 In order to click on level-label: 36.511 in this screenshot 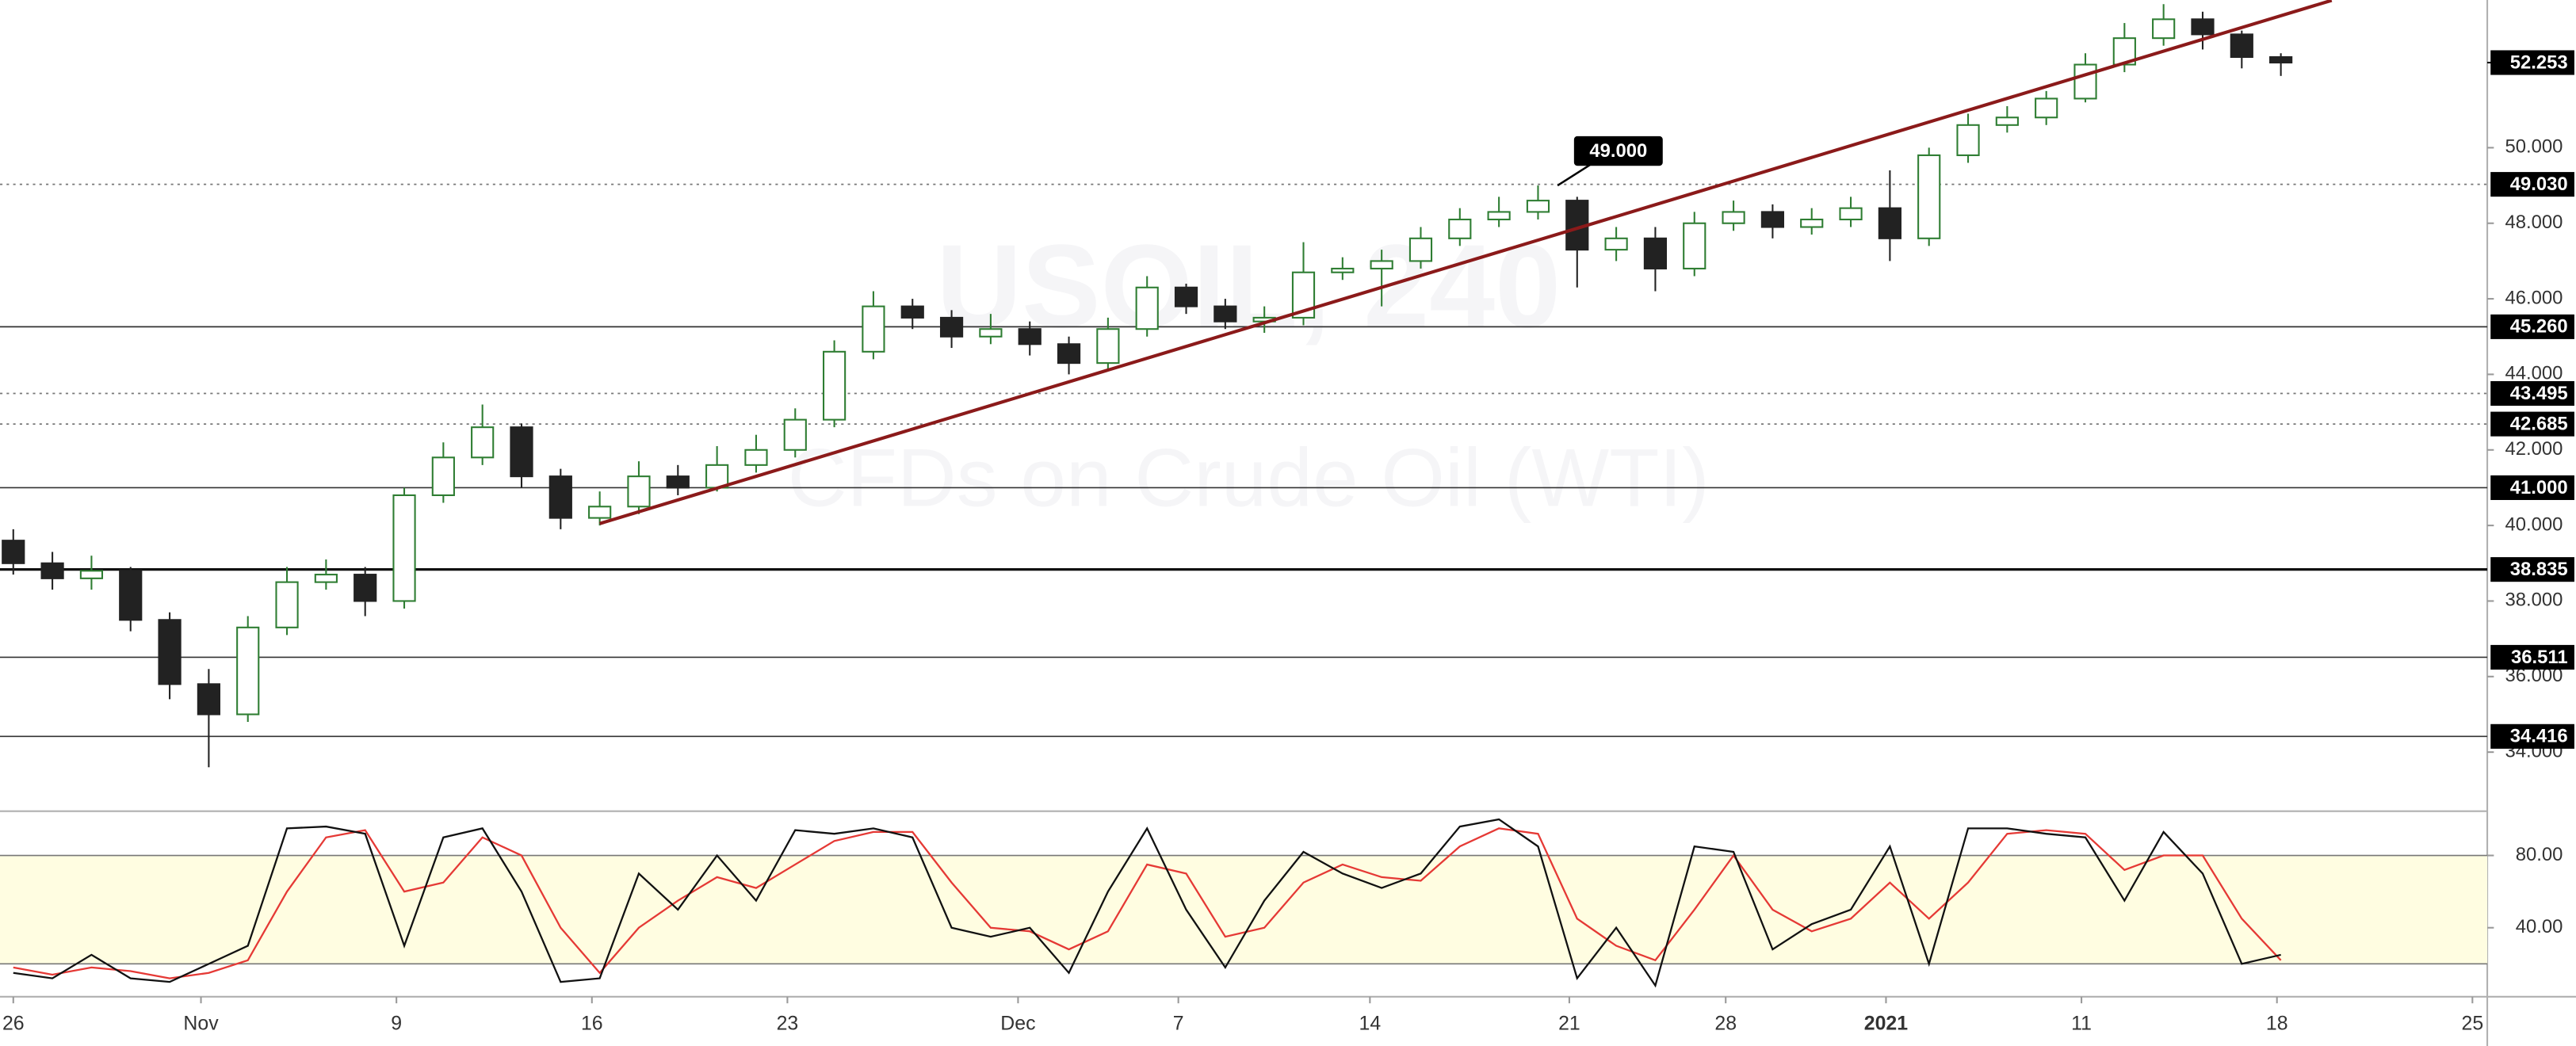, I will do `click(2539, 657)`.